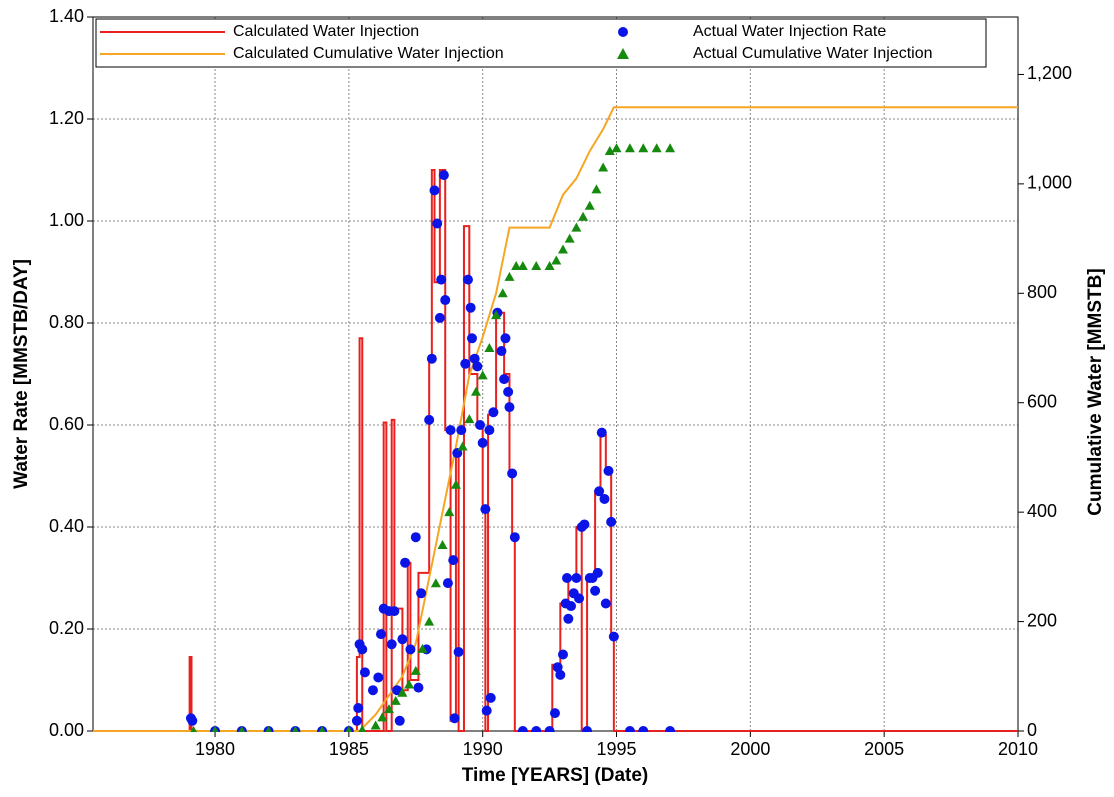 The width and height of the screenshot is (1114, 797). I want to click on x-tick-label: 1990, so click(483, 749).